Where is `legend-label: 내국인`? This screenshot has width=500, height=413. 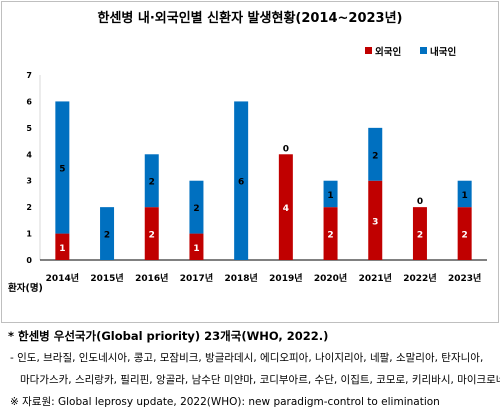
legend-label: 내국인 is located at coordinates (443, 52).